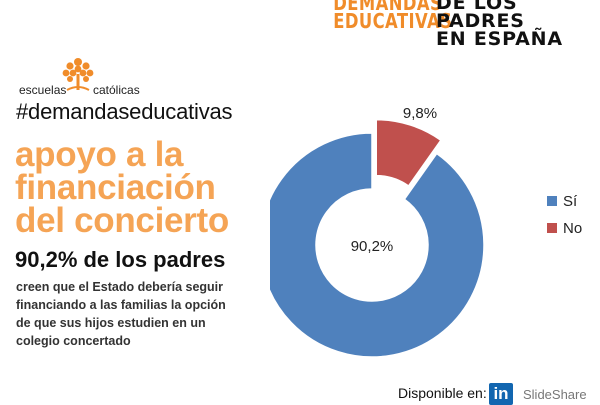 The width and height of the screenshot is (600, 405). What do you see at coordinates (120, 287) in the screenshot?
I see `body-line: creen que el Estado debería seguir` at bounding box center [120, 287].